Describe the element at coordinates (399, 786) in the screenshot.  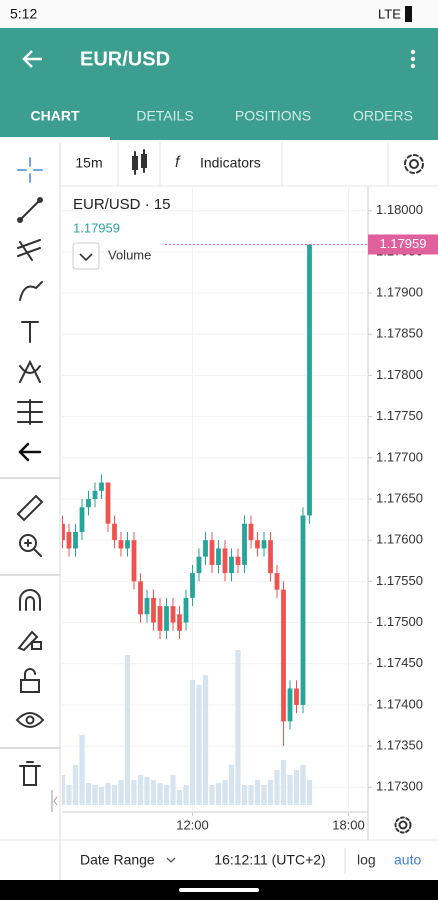
I see `y-tick-label: 1.17300` at that location.